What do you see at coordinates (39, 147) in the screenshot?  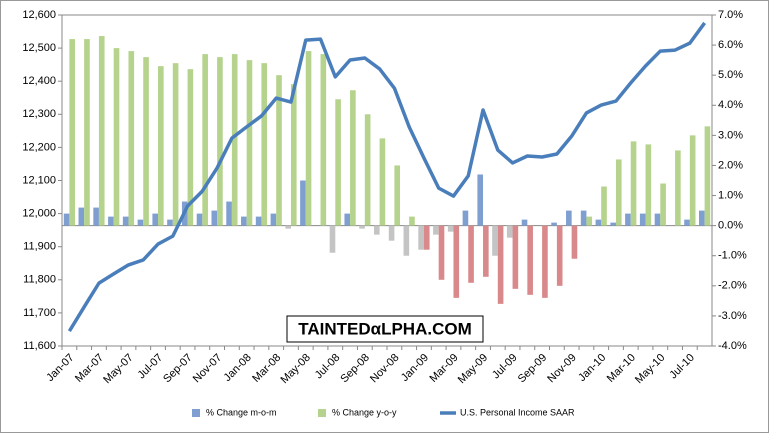 I see `y-tick-label: 12,200` at bounding box center [39, 147].